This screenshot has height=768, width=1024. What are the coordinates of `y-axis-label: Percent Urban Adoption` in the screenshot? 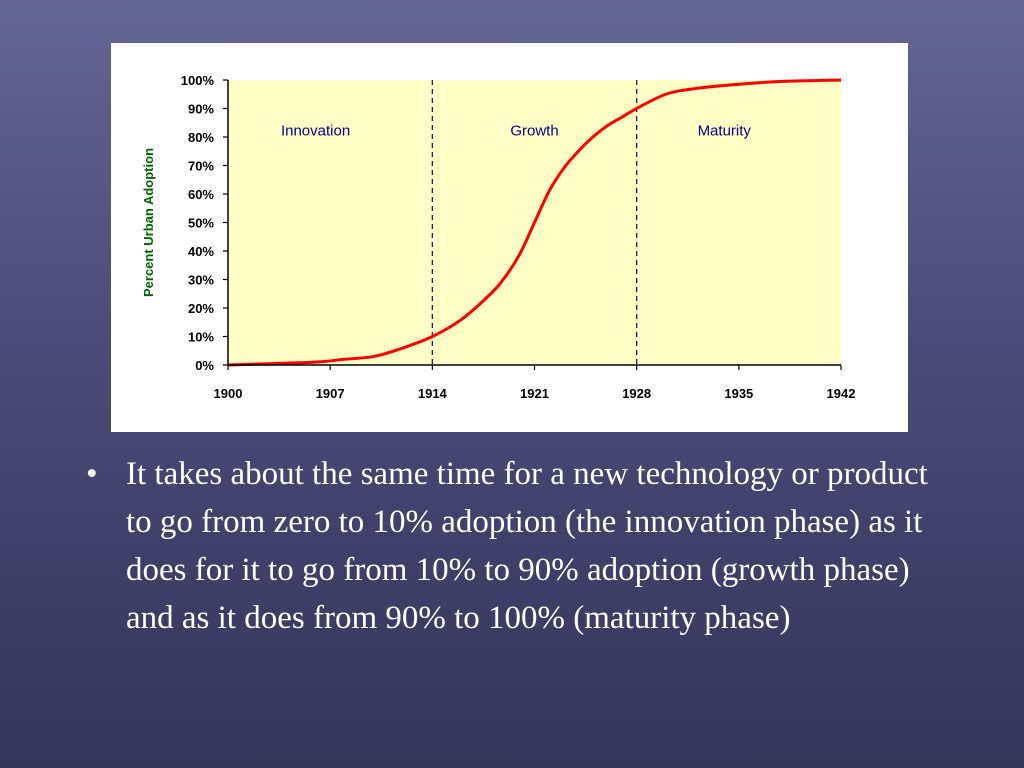 It's located at (148, 222).